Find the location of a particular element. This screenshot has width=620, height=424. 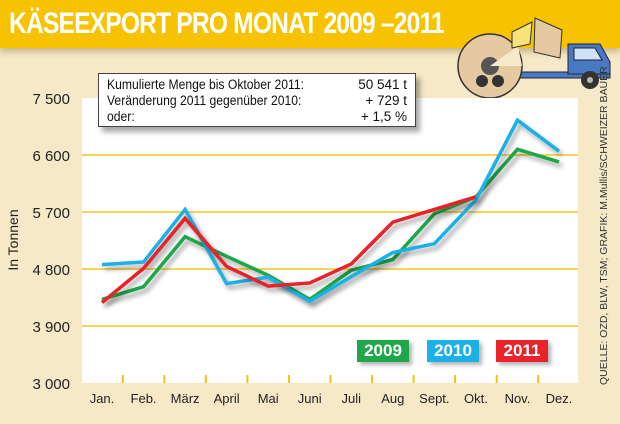

x-tick-label: Mai is located at coordinates (268, 398).